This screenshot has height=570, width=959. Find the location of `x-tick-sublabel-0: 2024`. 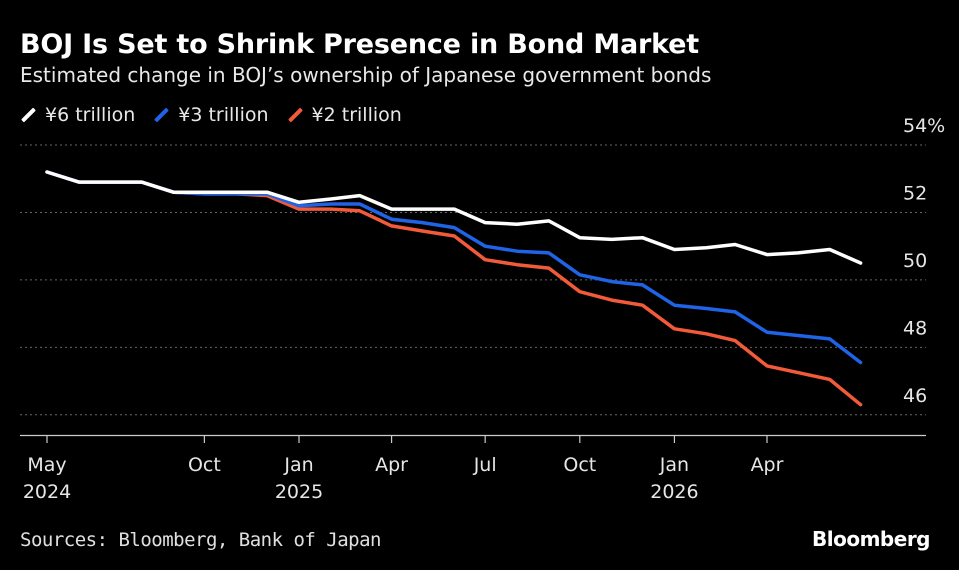

x-tick-sublabel-0: 2024 is located at coordinates (47, 492).